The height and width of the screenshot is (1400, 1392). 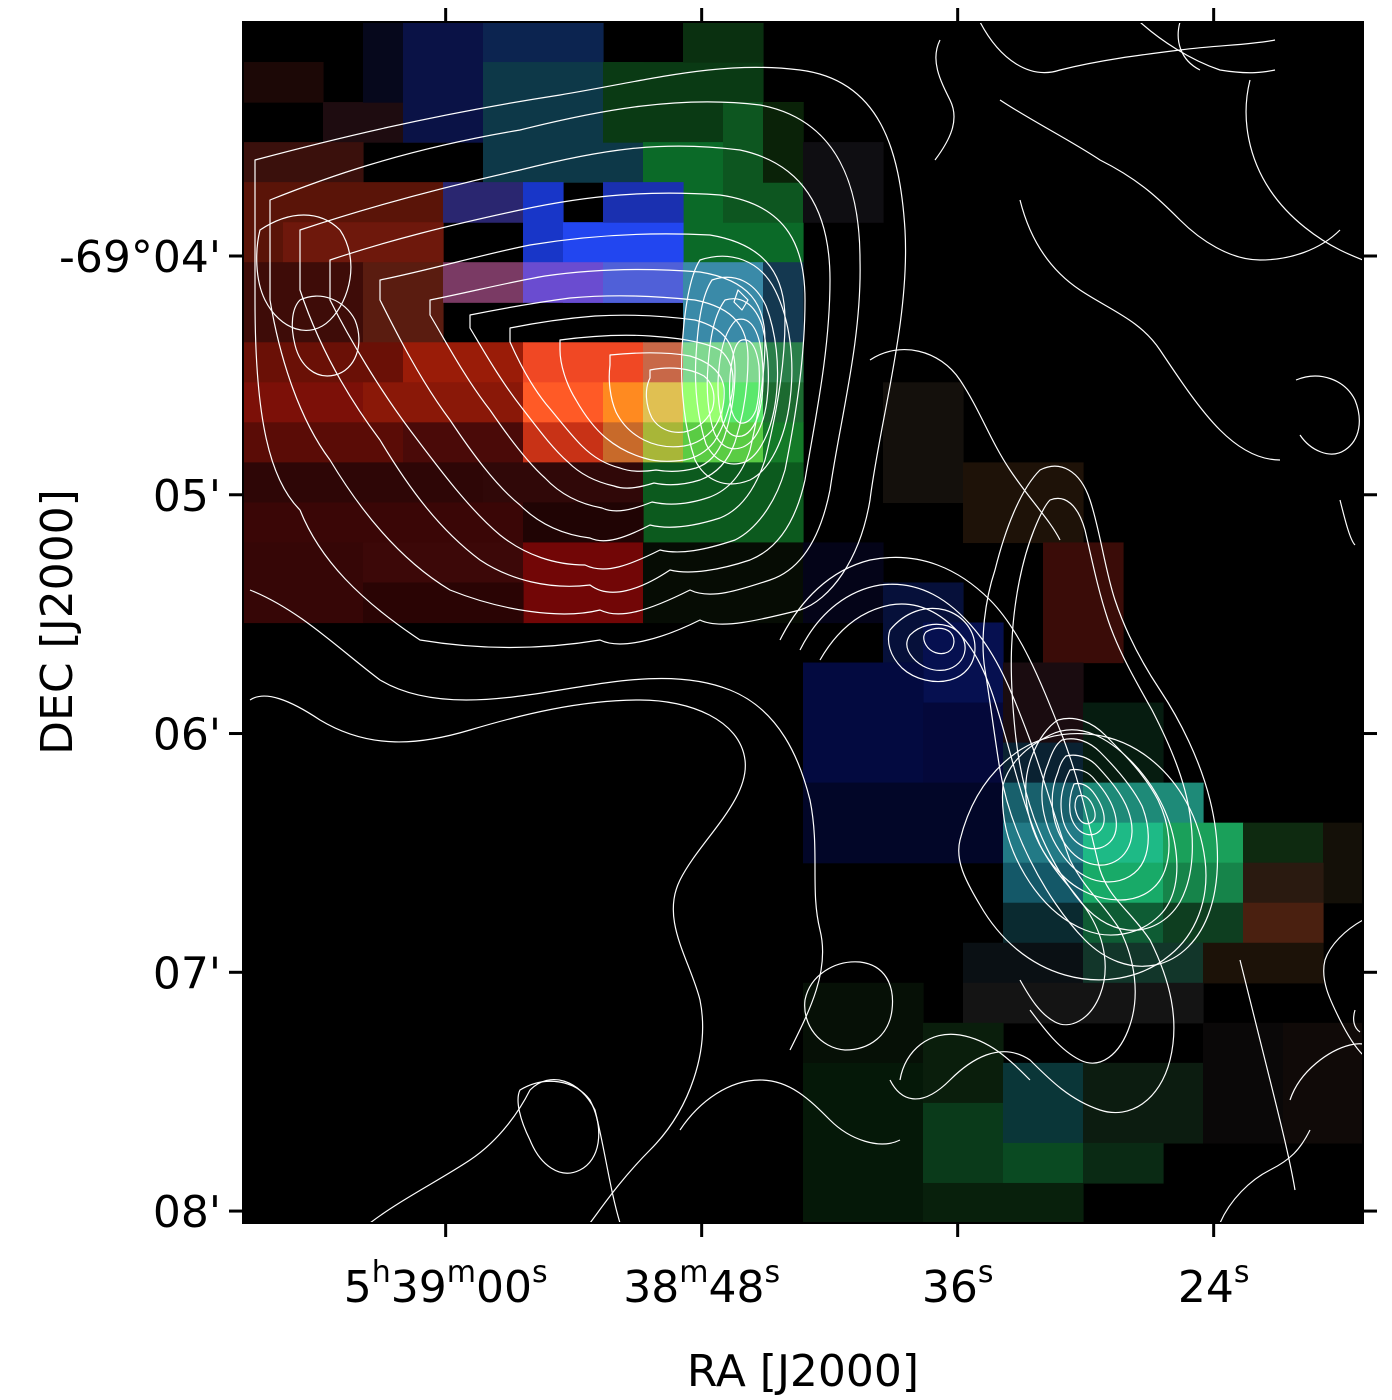 What do you see at coordinates (187, 973) in the screenshot?
I see `y-tick-label: 07'` at bounding box center [187, 973].